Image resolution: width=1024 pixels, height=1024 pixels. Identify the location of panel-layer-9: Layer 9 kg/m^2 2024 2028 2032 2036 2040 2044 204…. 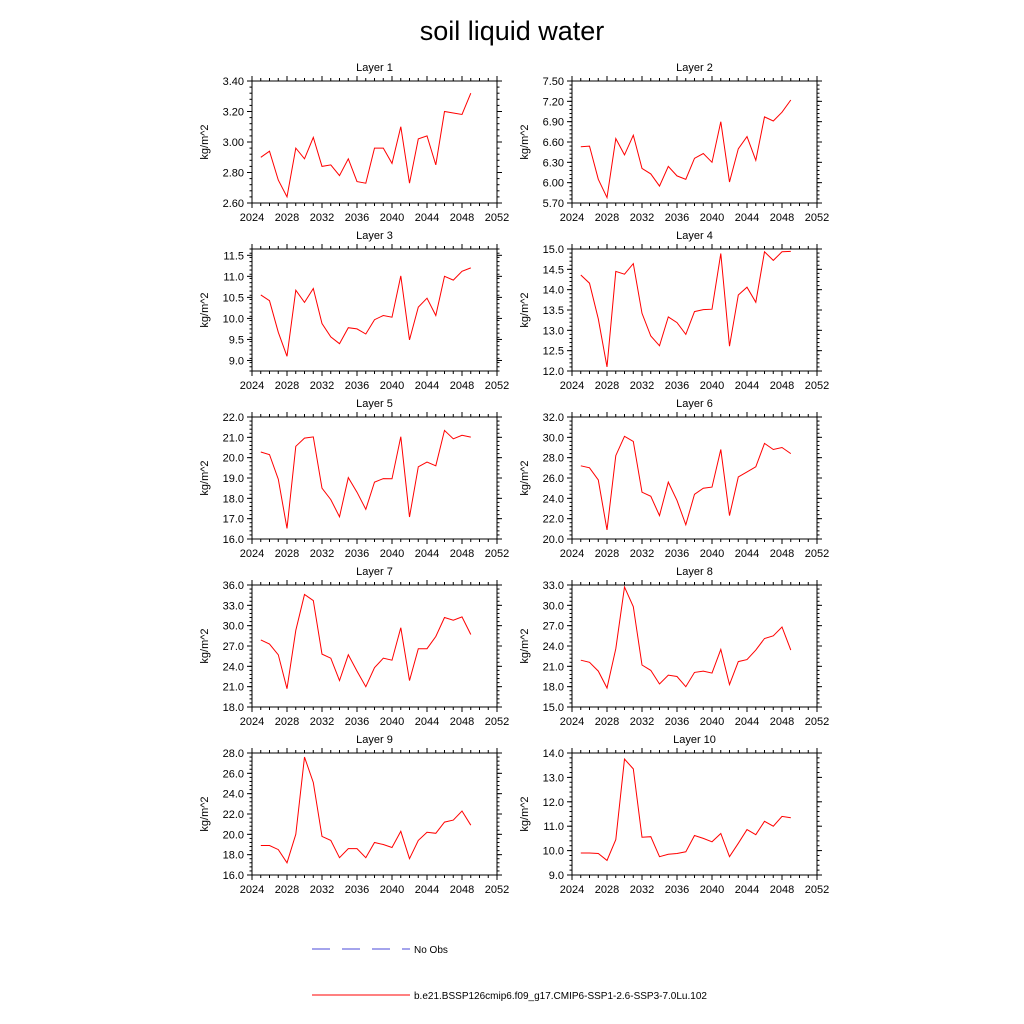
(354, 815).